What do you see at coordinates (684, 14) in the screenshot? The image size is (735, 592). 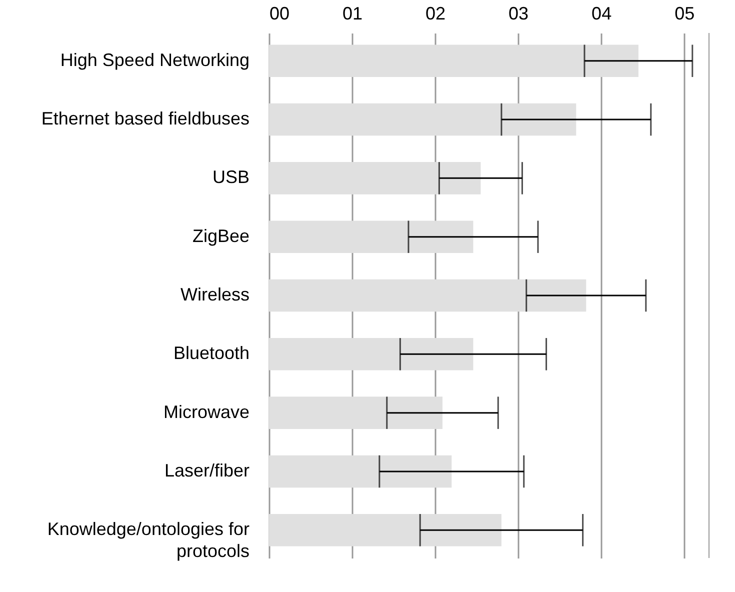 I see `x-tick-label: 05` at bounding box center [684, 14].